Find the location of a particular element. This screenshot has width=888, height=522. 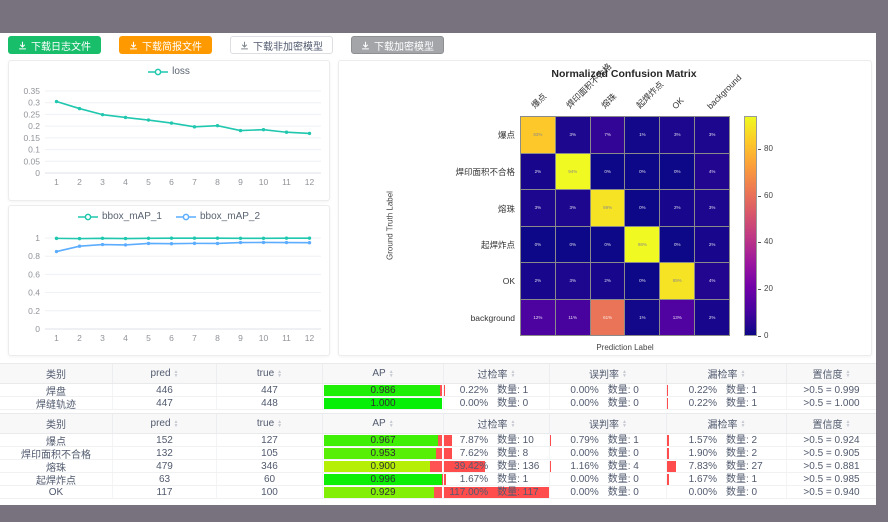

cm-row-label: 爆点 is located at coordinates (506, 135).